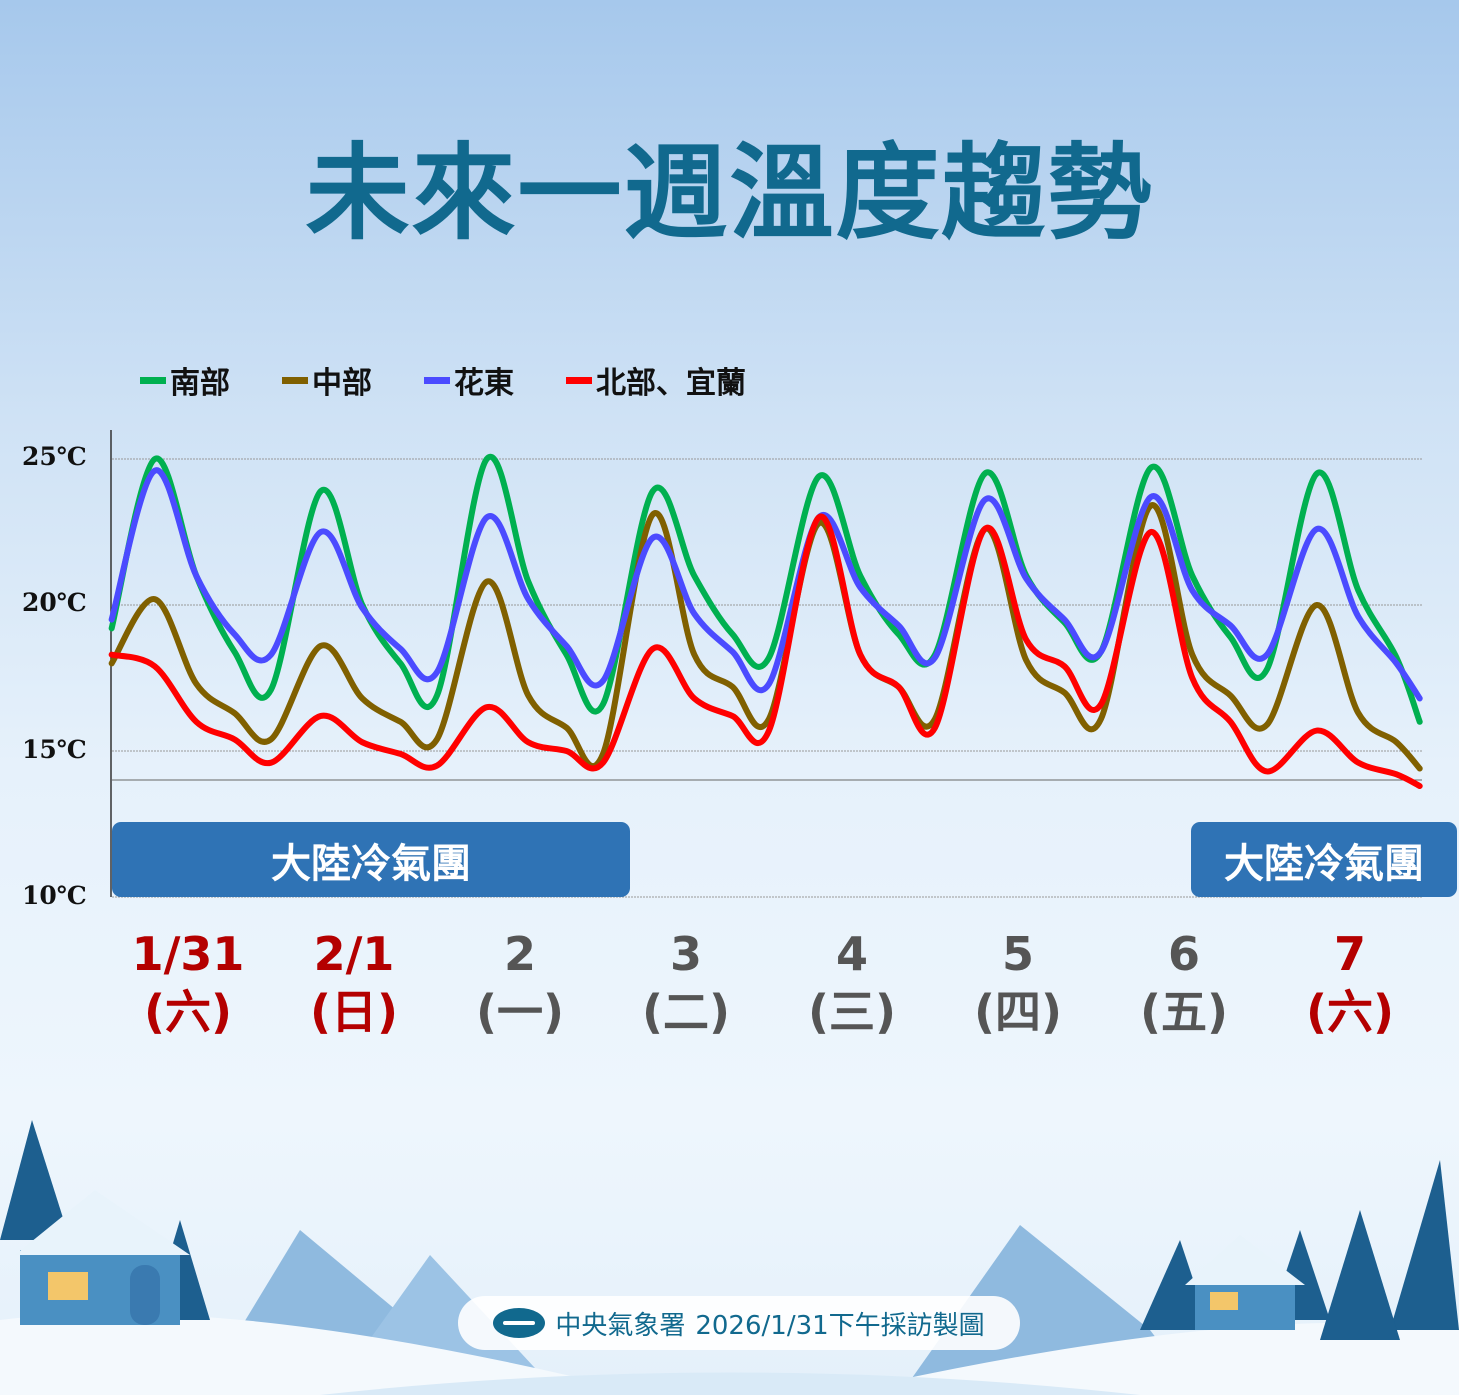 This screenshot has height=1395, width=1459. I want to click on x-tick-weekday: (四), so click(1018, 1012).